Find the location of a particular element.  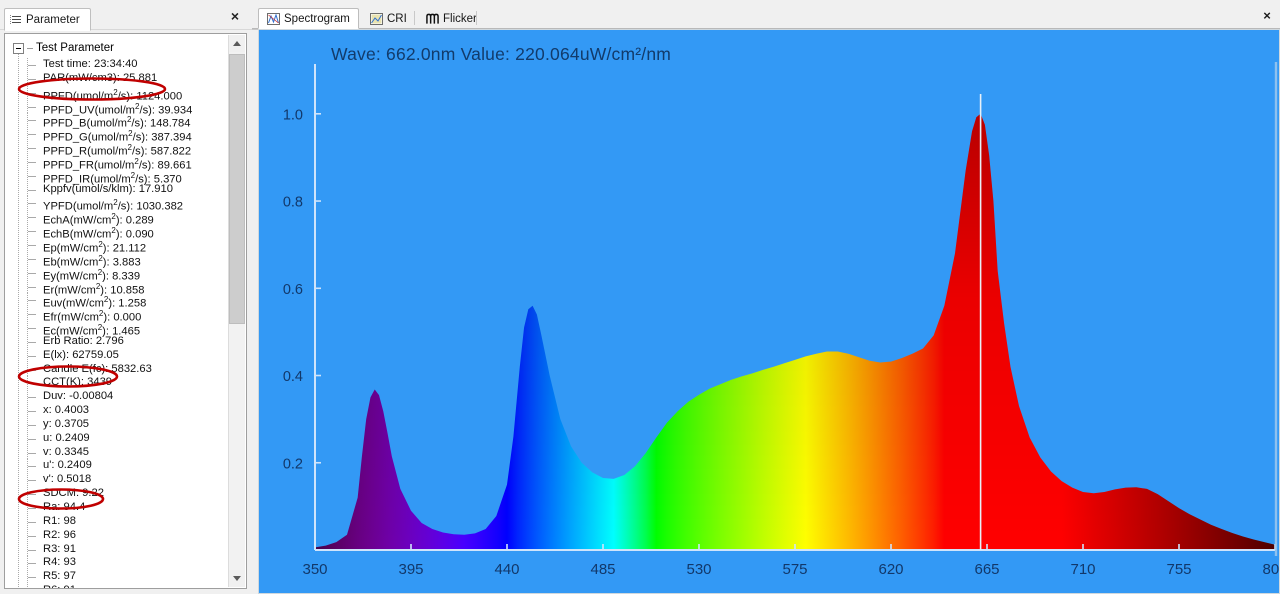

x-tick-label: 440 is located at coordinates (506, 569).